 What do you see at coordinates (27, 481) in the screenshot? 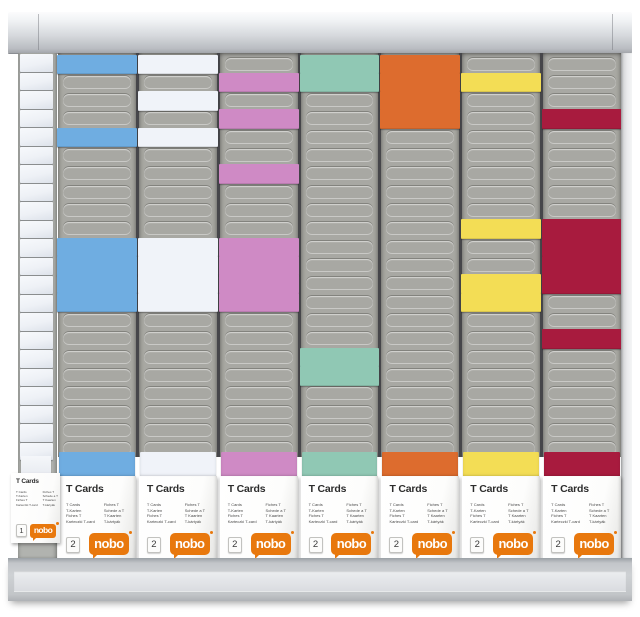
I see `box-title: T Cards` at bounding box center [27, 481].